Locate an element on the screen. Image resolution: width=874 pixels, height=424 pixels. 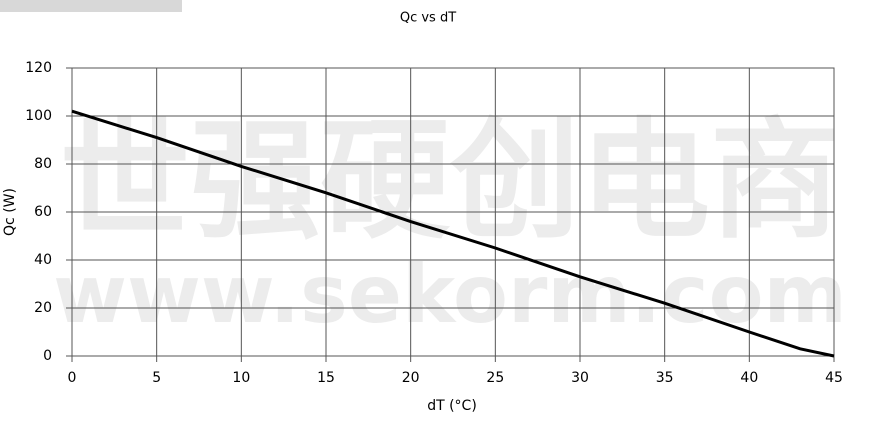
y-tick-label: 80 is located at coordinates (43, 164).